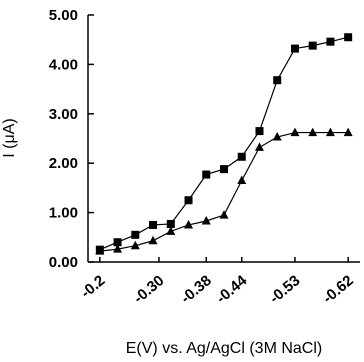 The image size is (364, 362). What do you see at coordinates (63, 114) in the screenshot?
I see `y-tick-label: 3.00` at bounding box center [63, 114].